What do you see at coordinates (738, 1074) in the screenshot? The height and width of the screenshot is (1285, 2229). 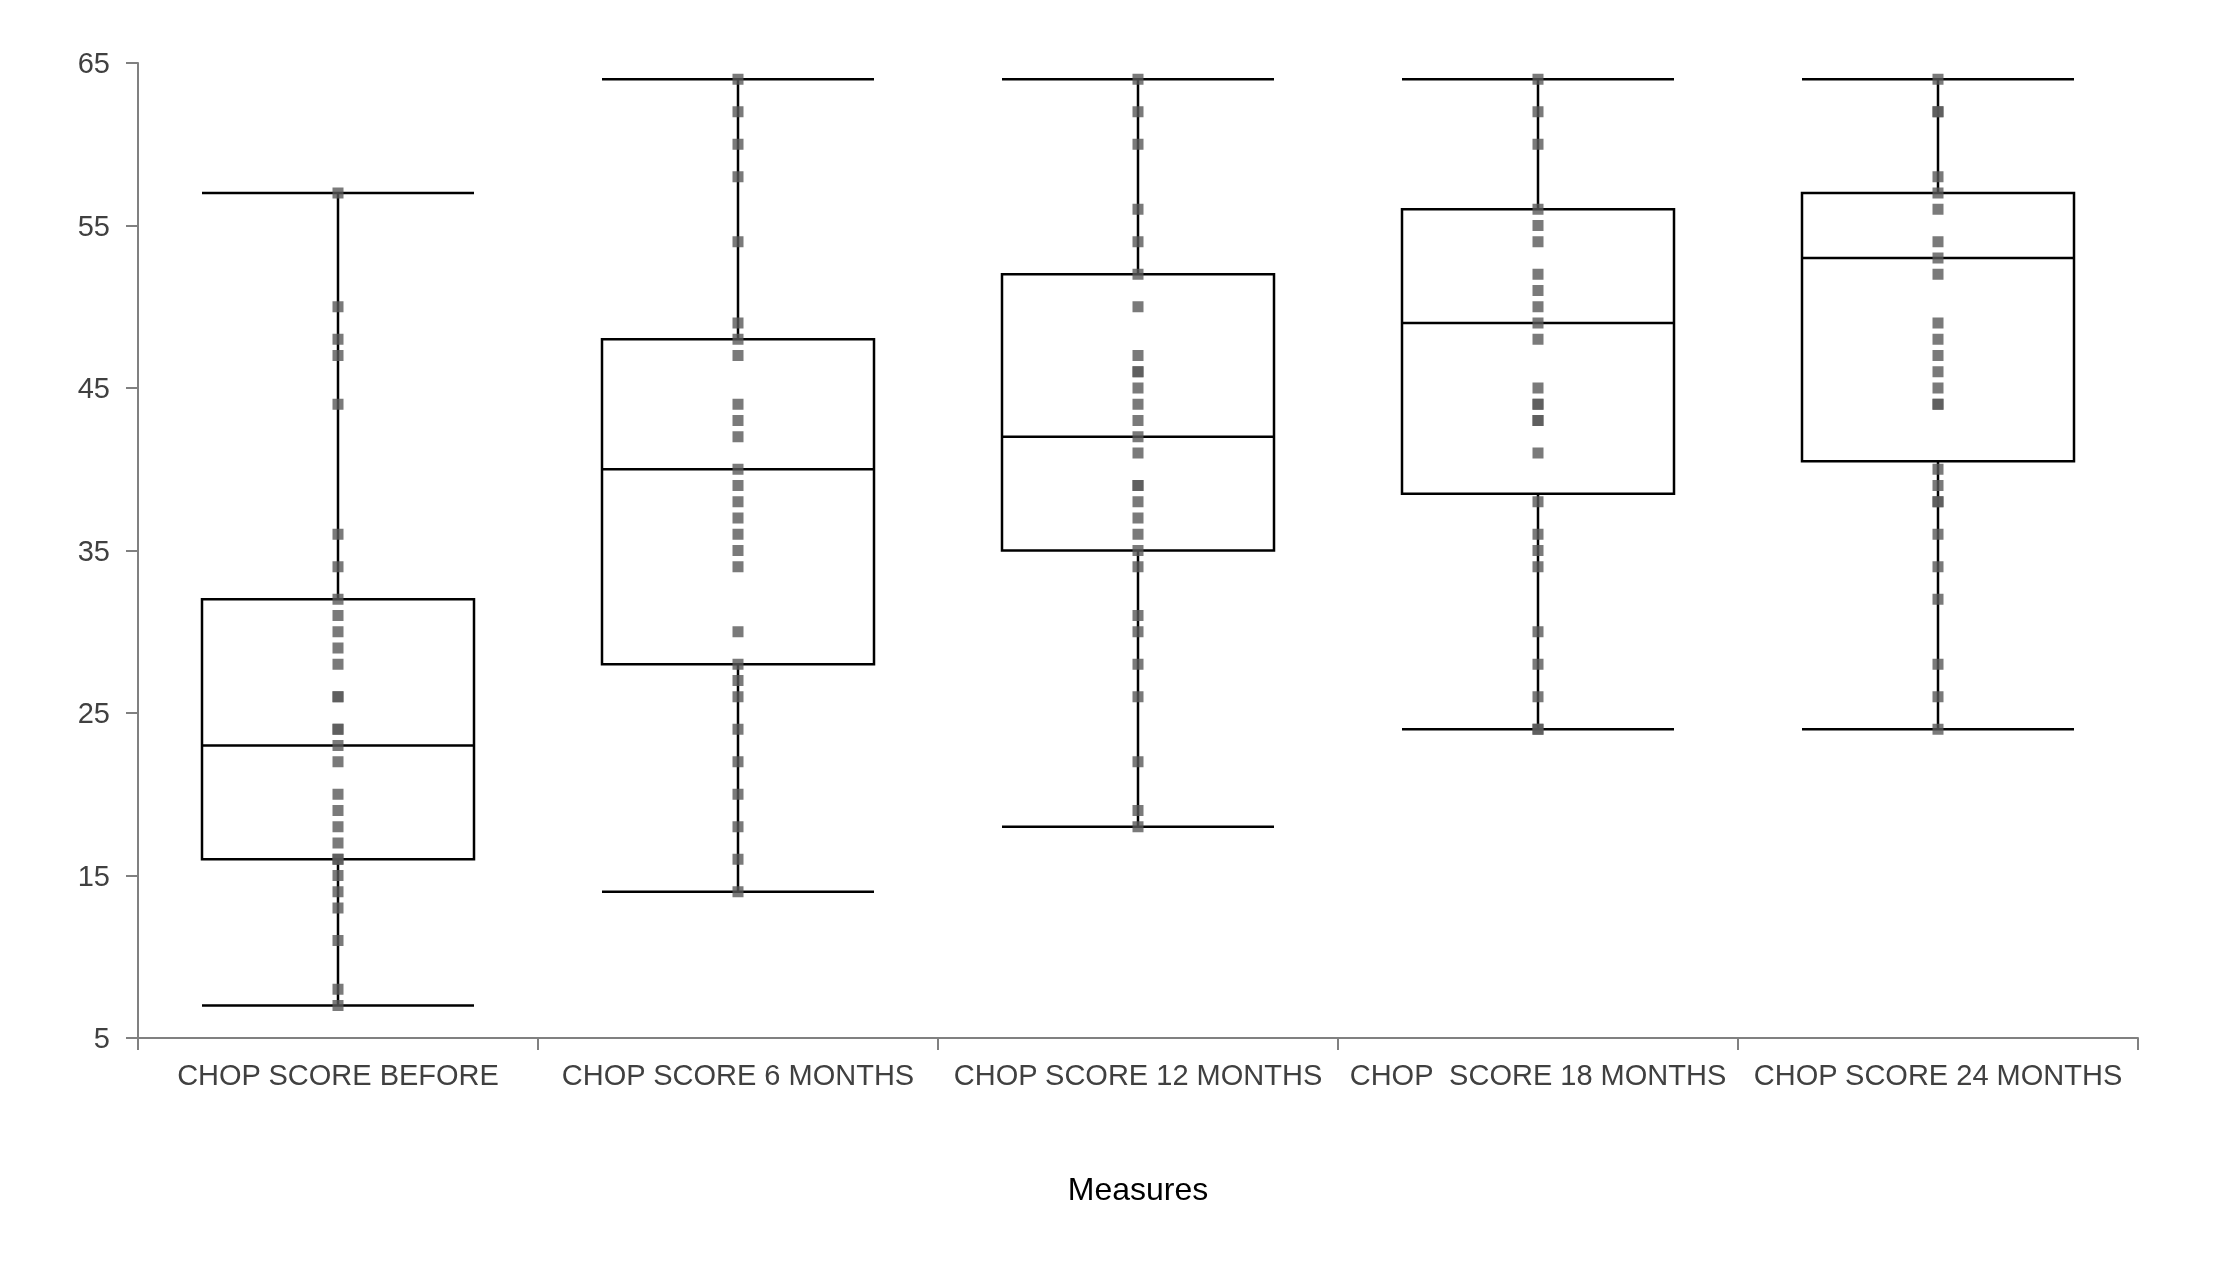 I see `x-tick-label: CHOP SCORE 6 MONTHS` at bounding box center [738, 1074].